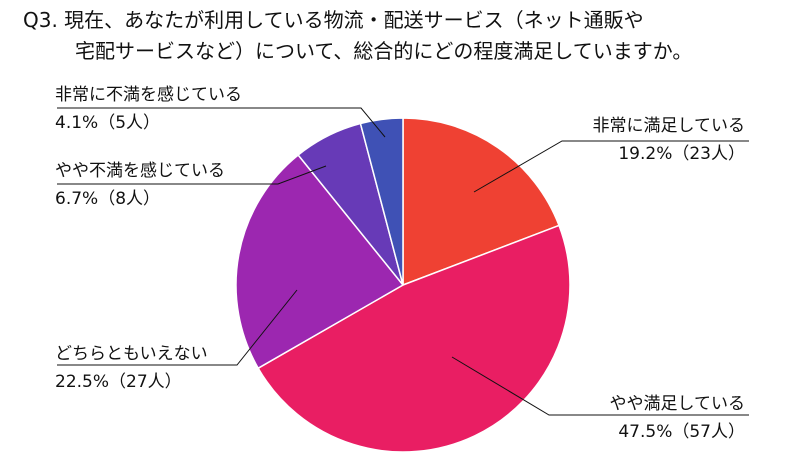  Describe the element at coordinates (107, 123) in the screenshot. I see `slice-value-5: 4.1%（5人）` at that location.